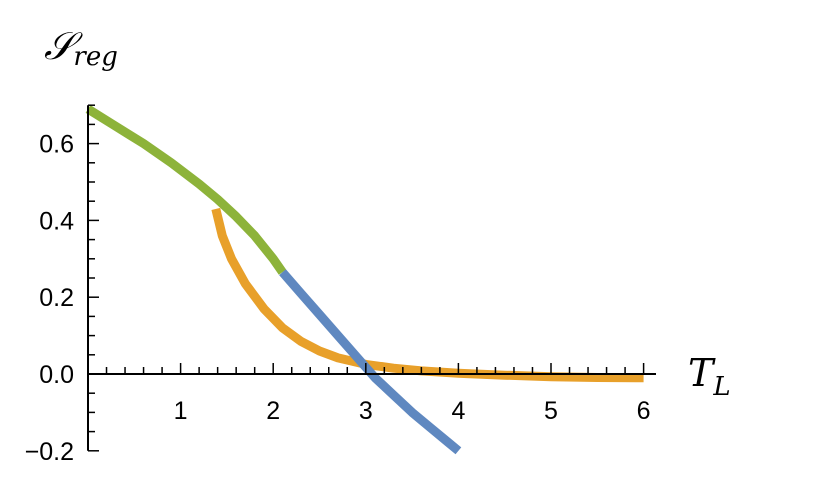  What do you see at coordinates (273, 411) in the screenshot?
I see `x-tick-label: 2` at bounding box center [273, 411].